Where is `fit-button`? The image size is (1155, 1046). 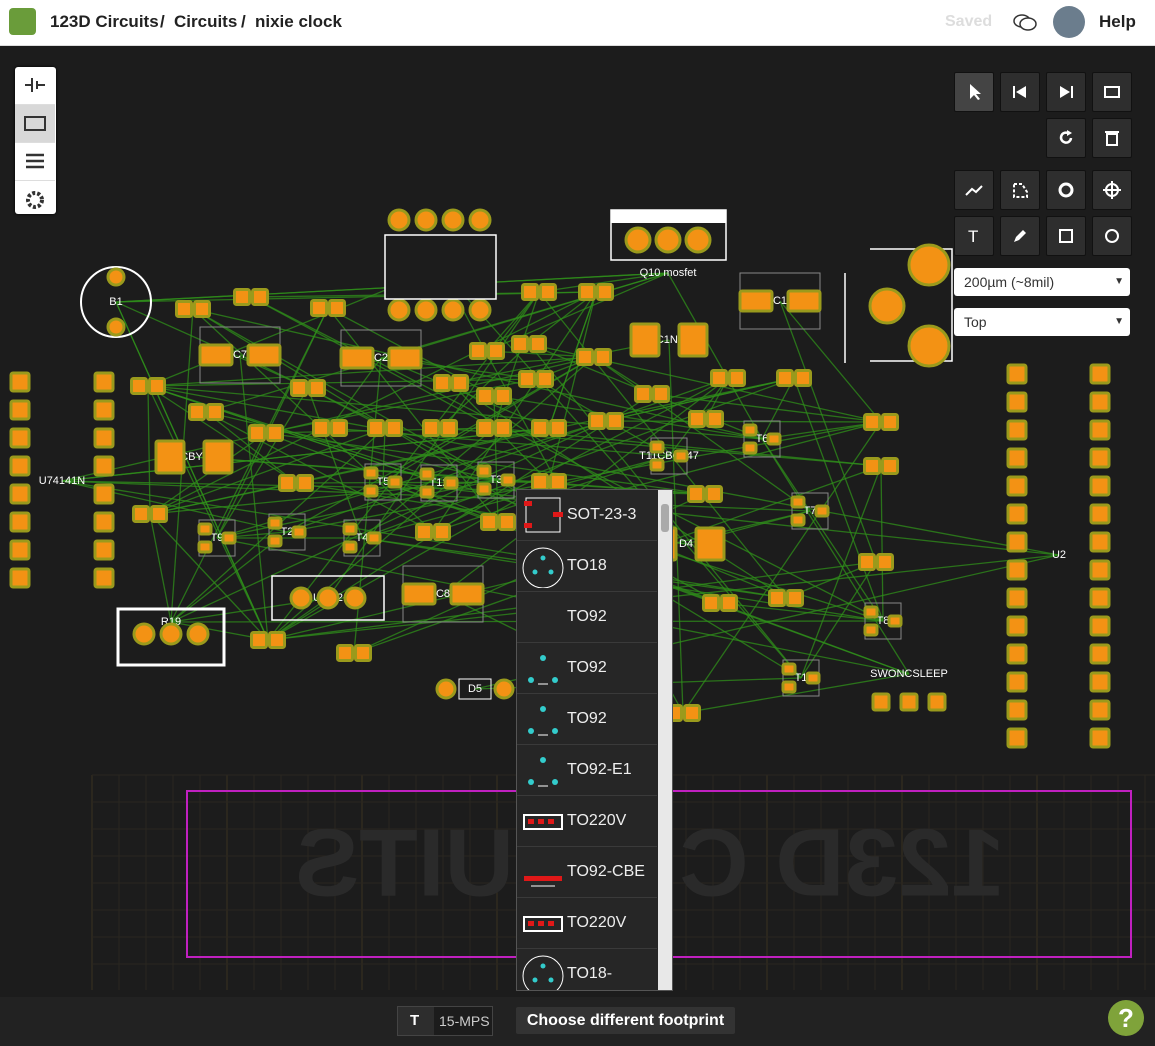 fit-button is located at coordinates (1112, 92).